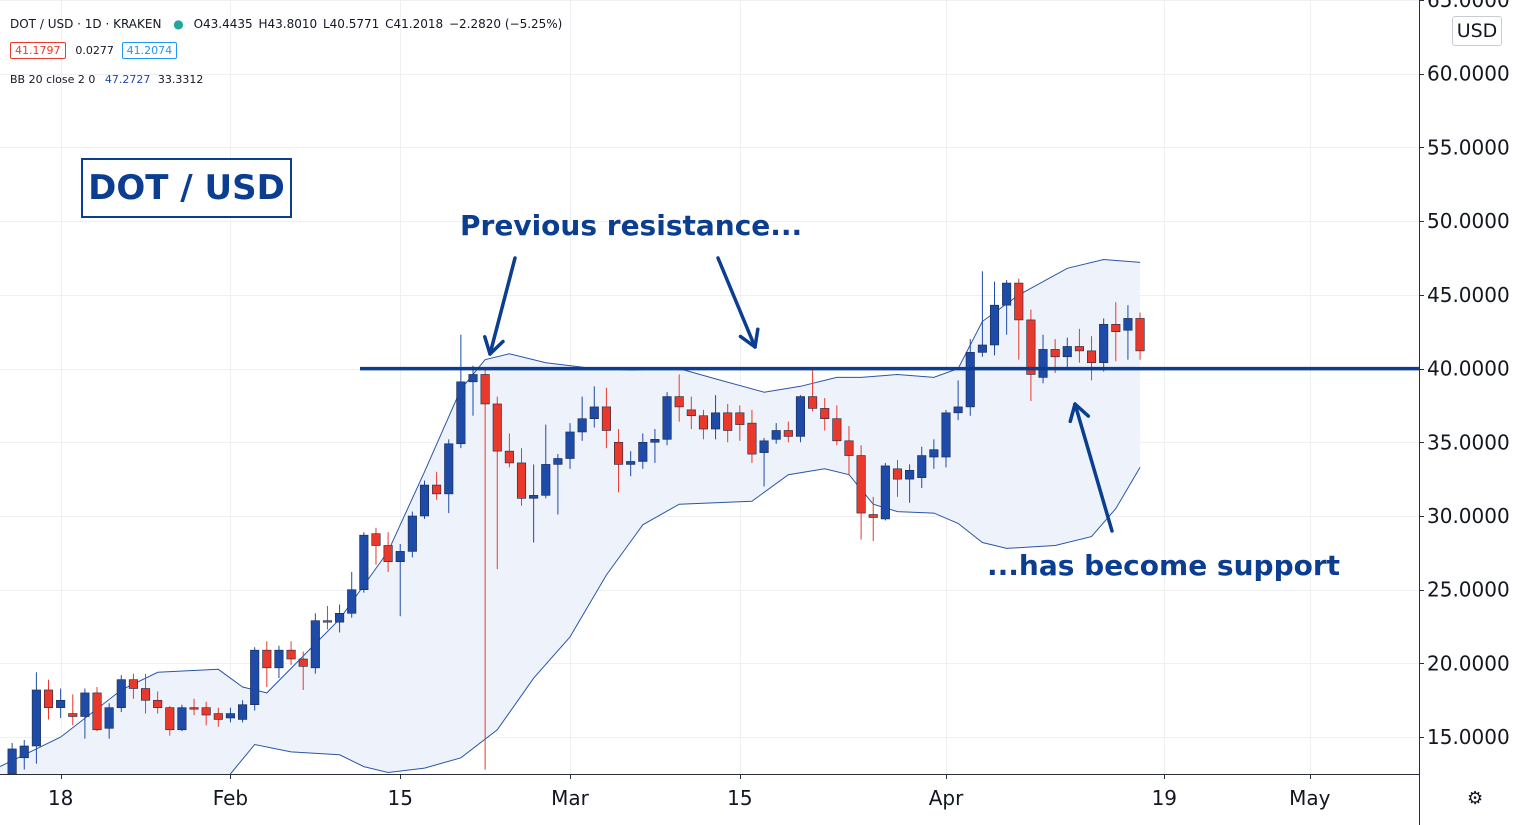 This screenshot has height=825, width=1535. I want to click on arrow-head, so click(749, 338).